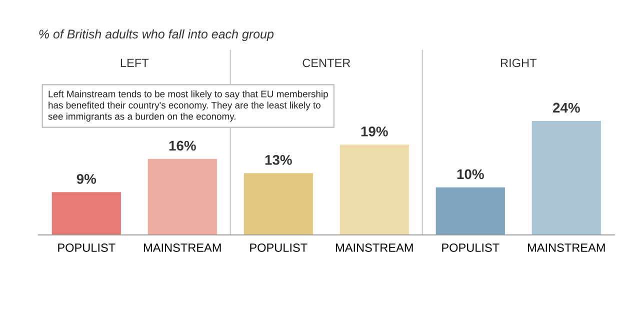  Describe the element at coordinates (156, 35) in the screenshot. I see `chart-subtitle: % of British adults who fall into each group` at that location.